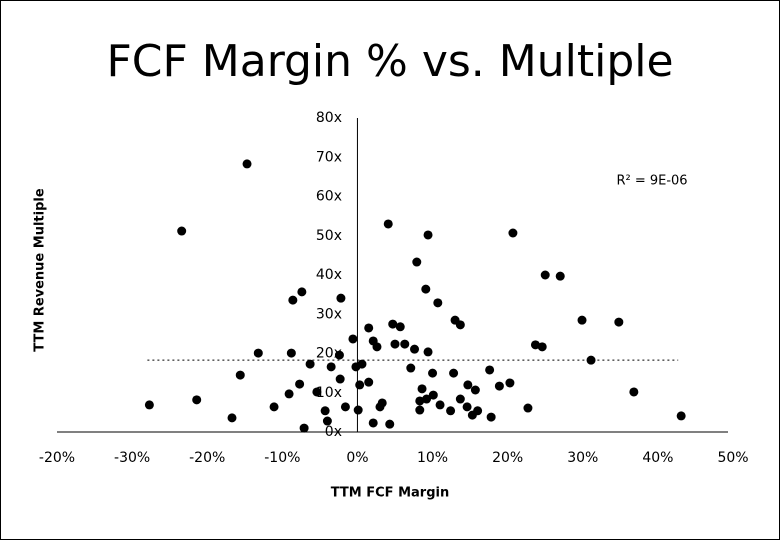 This screenshot has width=780, height=540. What do you see at coordinates (657, 458) in the screenshot?
I see `x-tick-label: 40%` at bounding box center [657, 458].